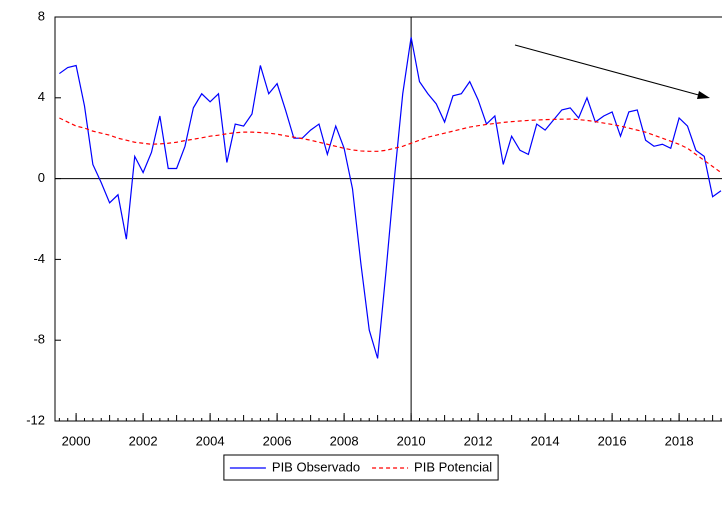  What do you see at coordinates (41, 96) in the screenshot?
I see `y-tick-label: 4` at bounding box center [41, 96].